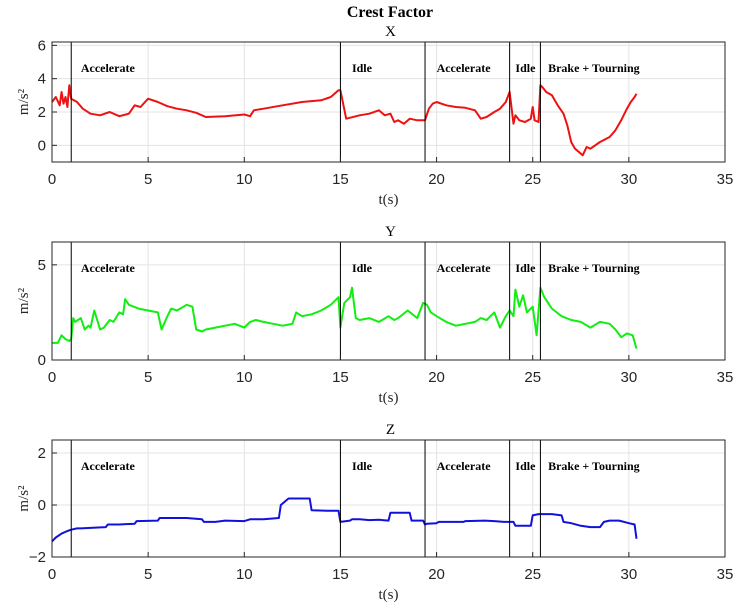  What do you see at coordinates (37, 557) in the screenshot?
I see `y-tick-label: −2` at bounding box center [37, 557].